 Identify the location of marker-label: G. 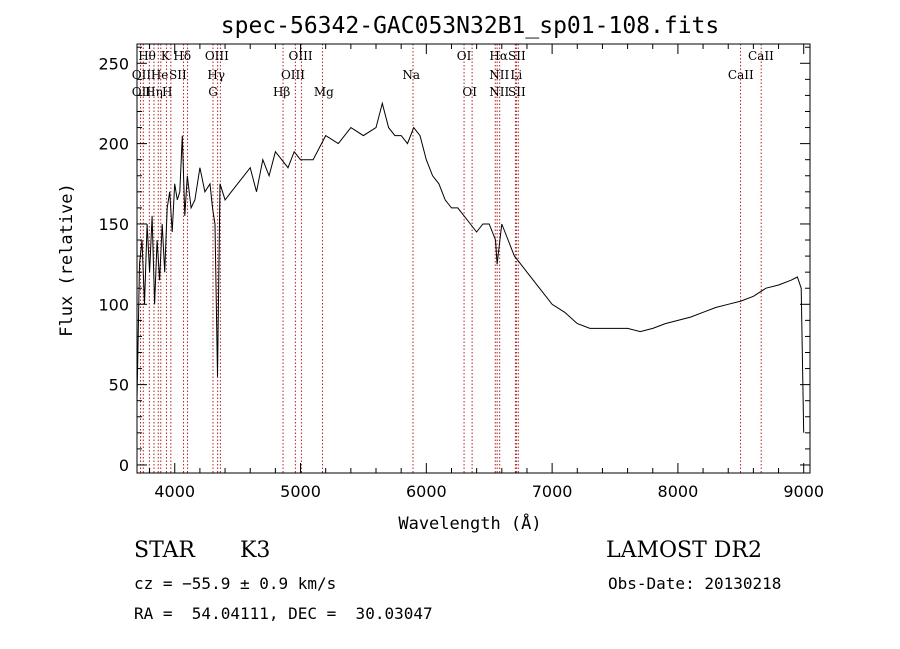
(213, 92).